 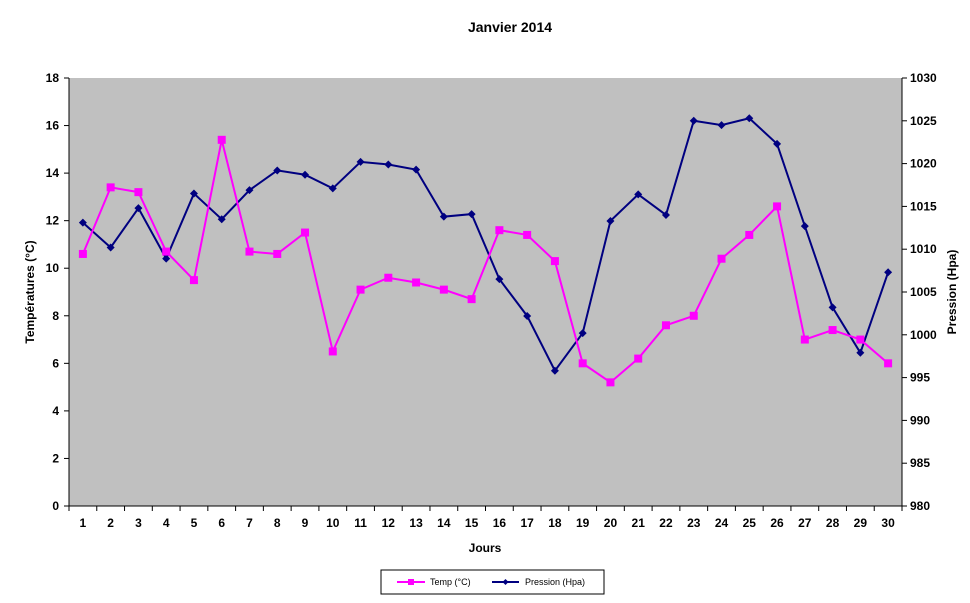 What do you see at coordinates (53, 268) in the screenshot?
I see `left-tick-label: 10` at bounding box center [53, 268].